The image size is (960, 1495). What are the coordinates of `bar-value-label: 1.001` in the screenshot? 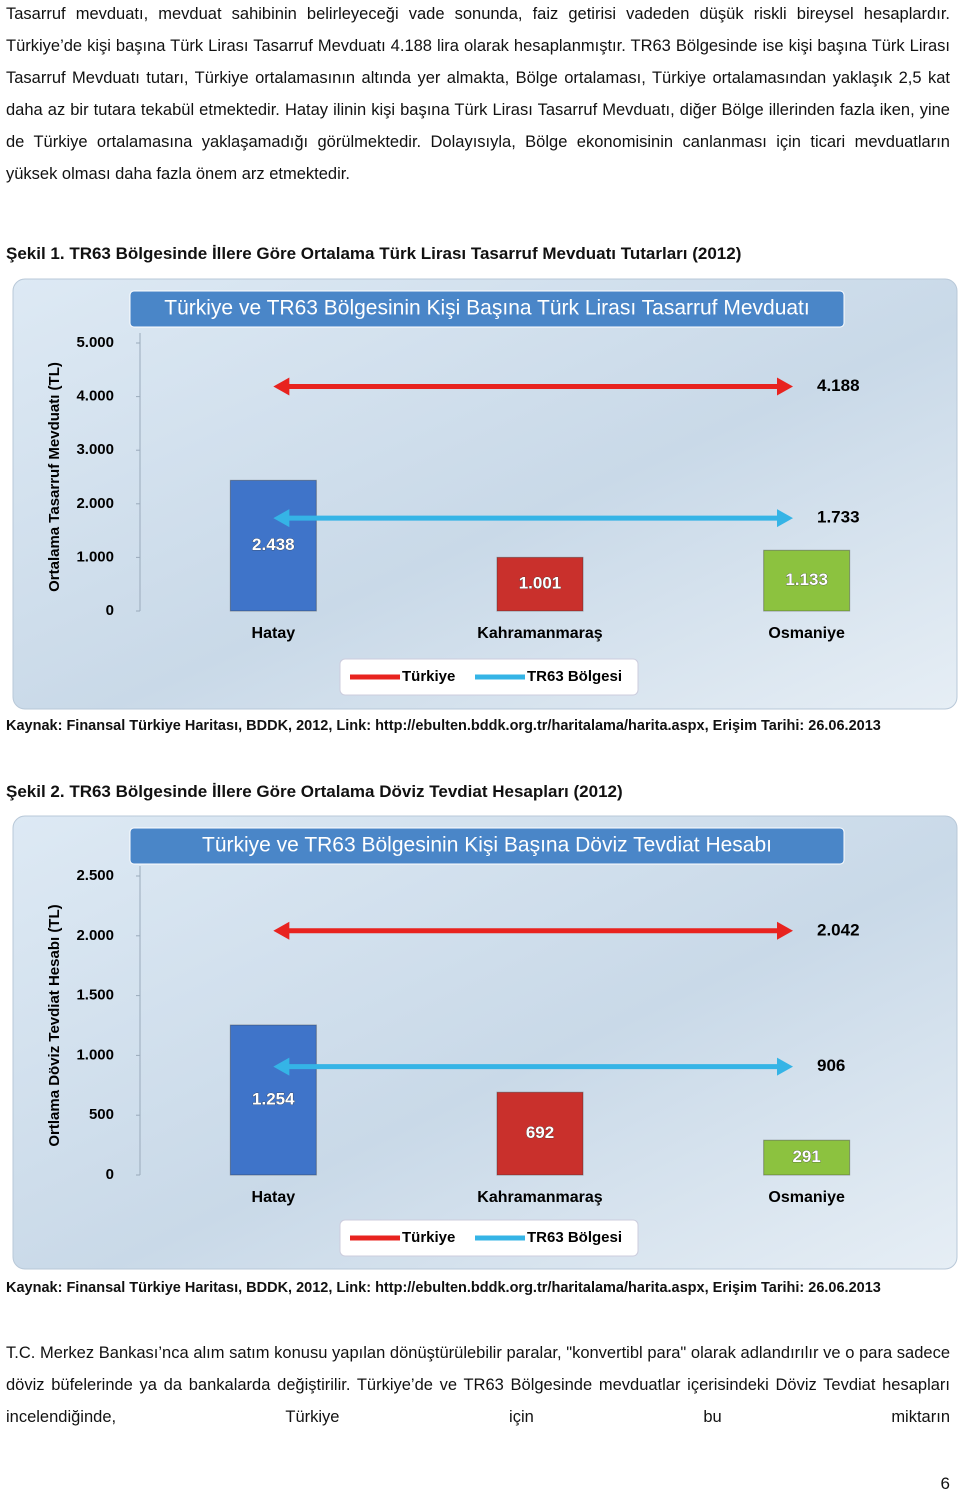 It's located at (540, 583).